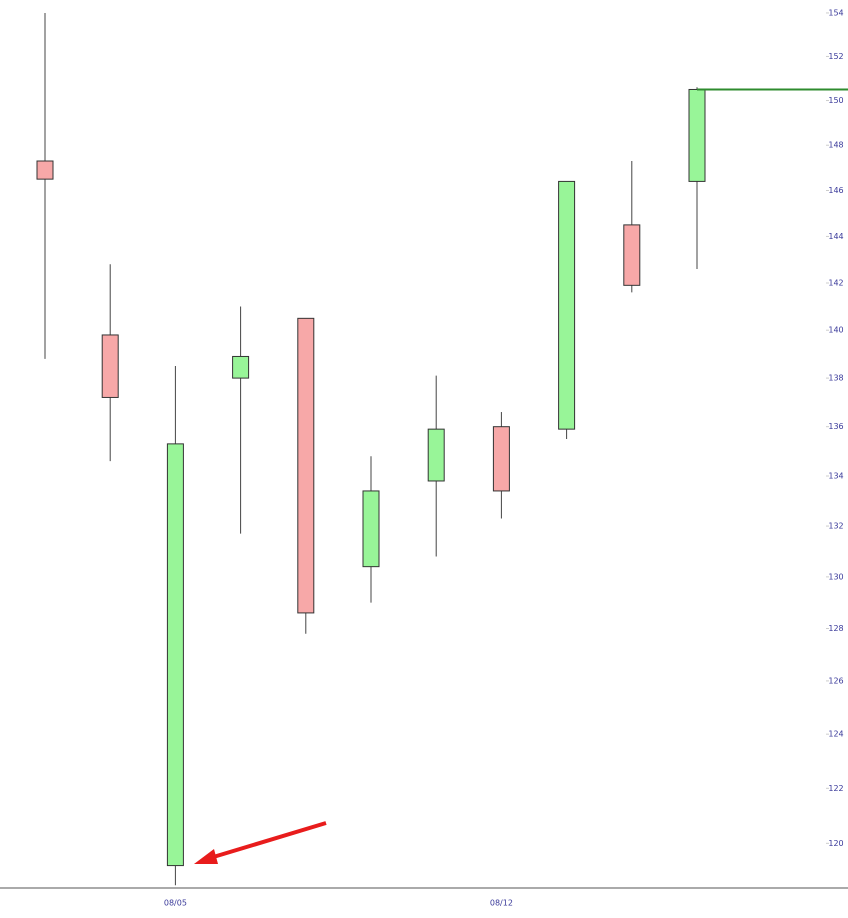 The height and width of the screenshot is (918, 848). Describe the element at coordinates (835, 628) in the screenshot. I see `y-tick-label: 128` at that location.